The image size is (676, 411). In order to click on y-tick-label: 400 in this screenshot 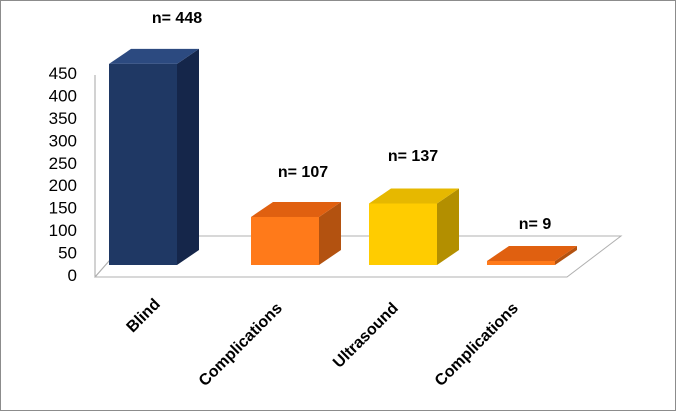, I will do `click(63, 95)`.